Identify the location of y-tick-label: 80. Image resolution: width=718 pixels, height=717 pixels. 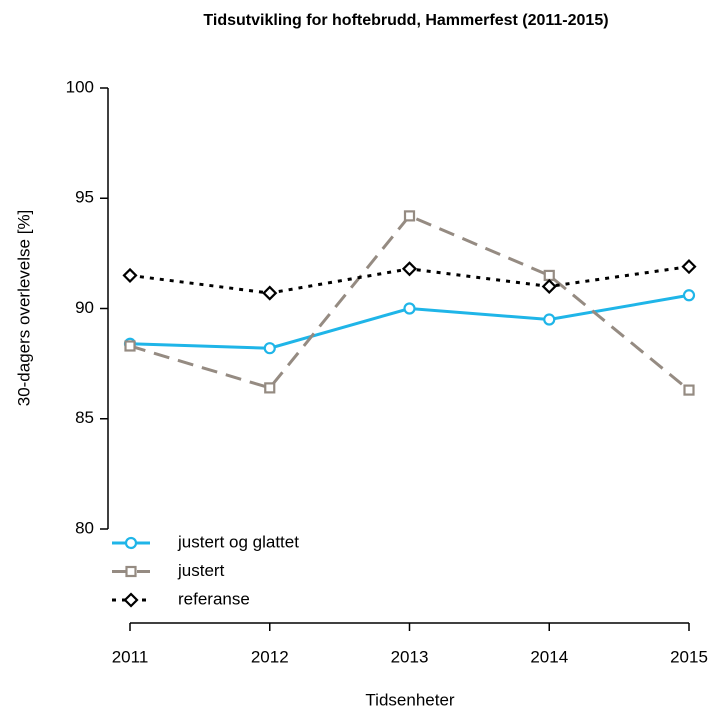
(84, 527).